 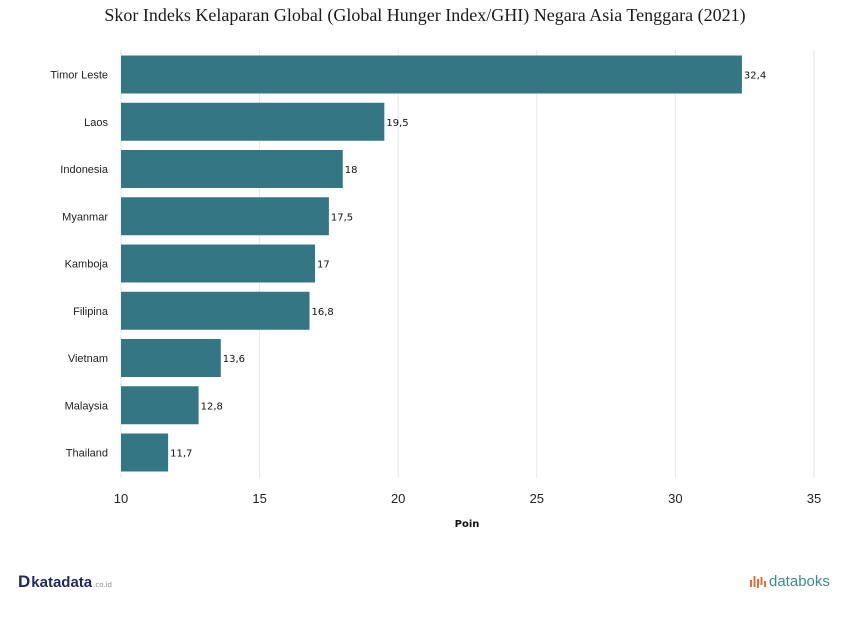 I want to click on bar-vietnam, so click(x=171, y=358).